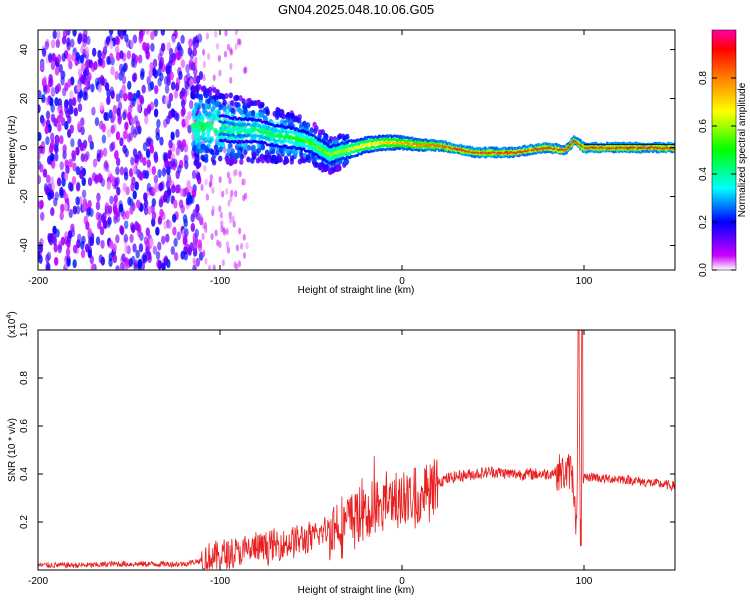 This screenshot has height=600, width=750. I want to click on snr-x-tick-label: 100, so click(584, 581).